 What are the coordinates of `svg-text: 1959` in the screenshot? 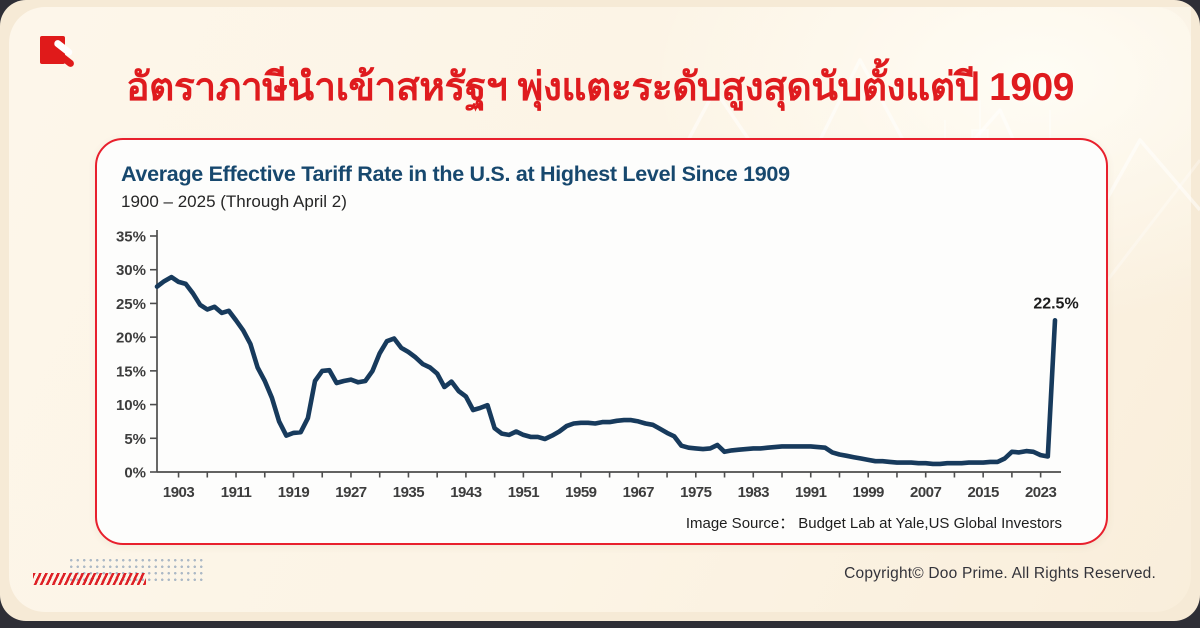 It's located at (581, 492).